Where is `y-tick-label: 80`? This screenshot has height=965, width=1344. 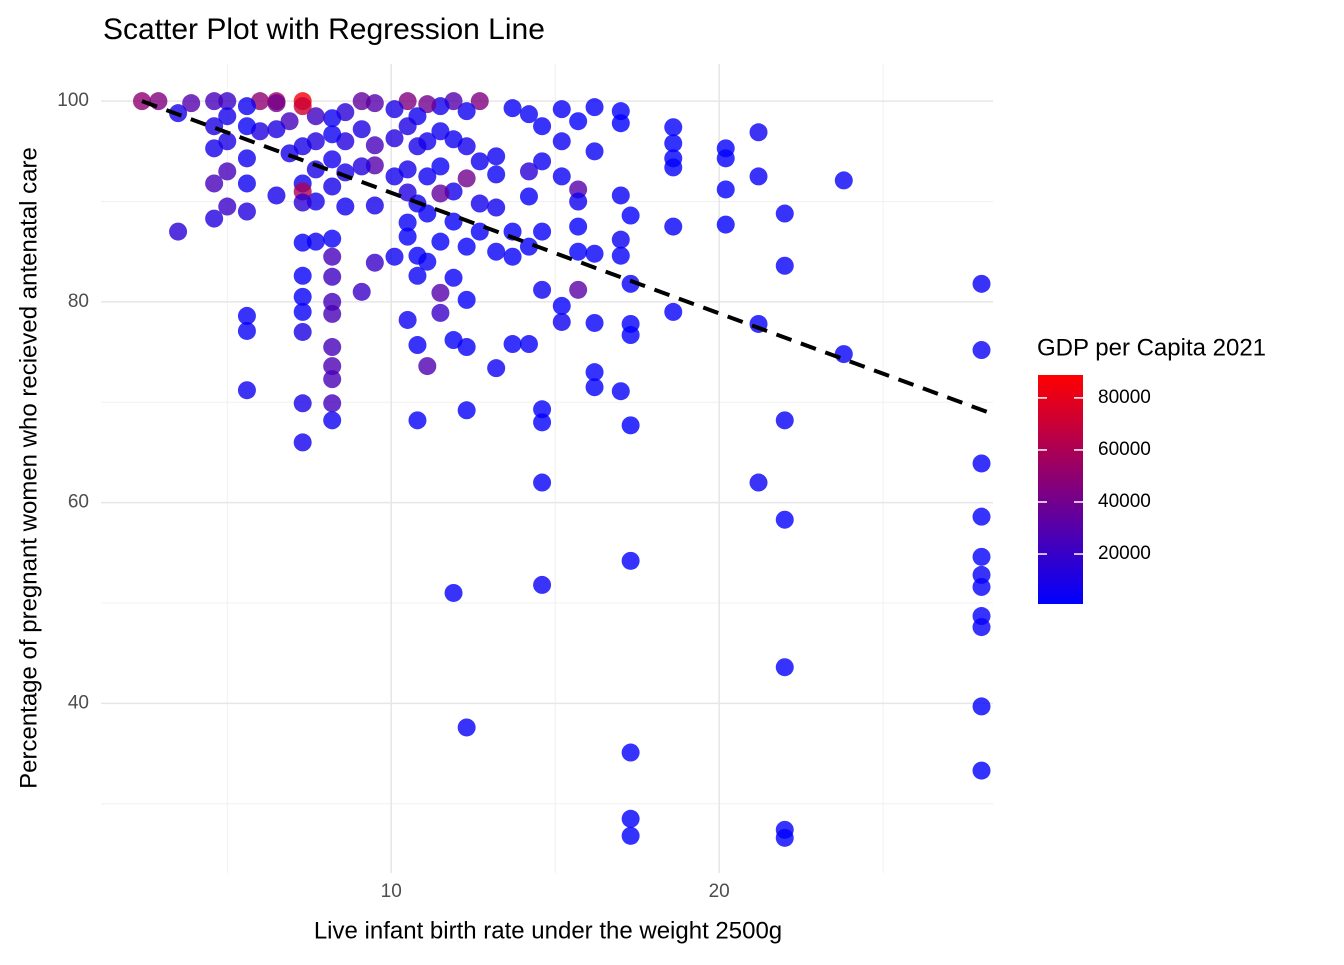
y-tick-label: 80 is located at coordinates (78, 301).